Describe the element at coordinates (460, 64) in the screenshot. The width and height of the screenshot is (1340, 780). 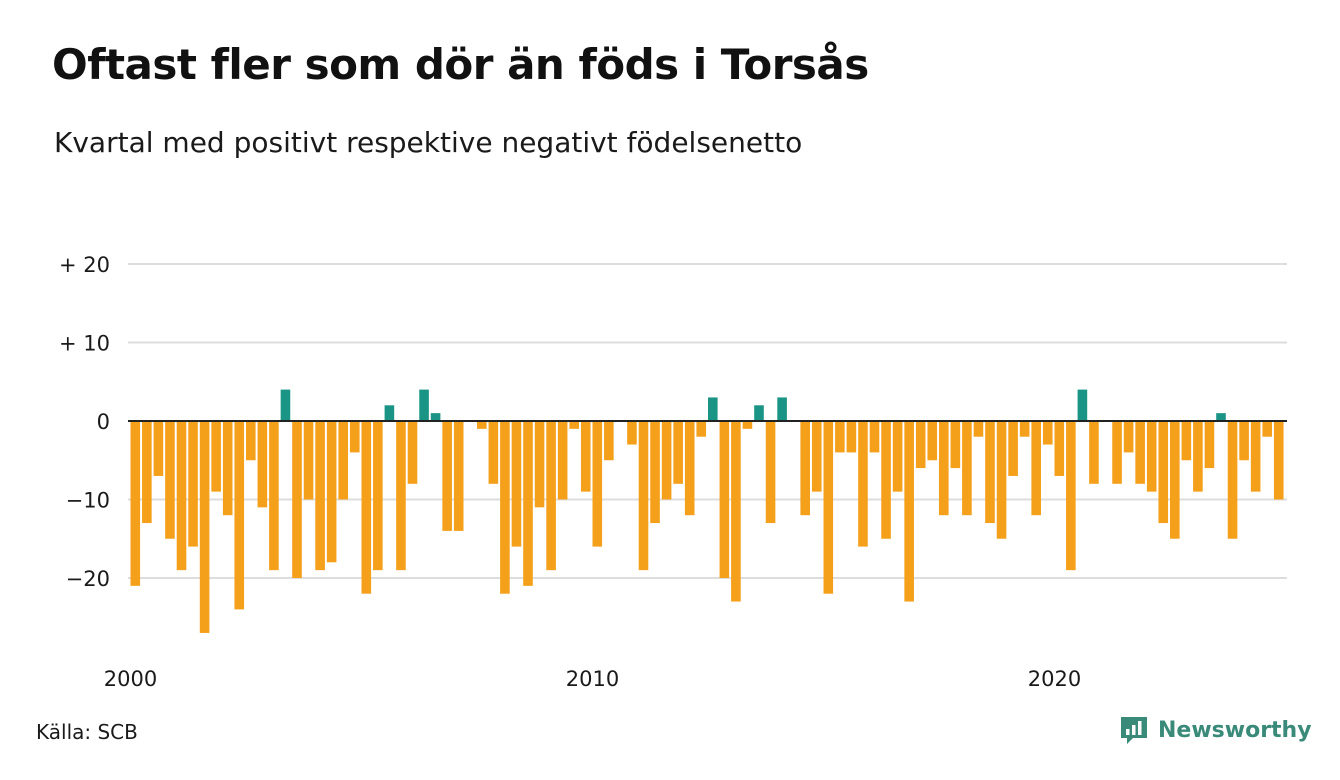
I see `chart-title: Oftast fler som dör än föds i Torsås` at that location.